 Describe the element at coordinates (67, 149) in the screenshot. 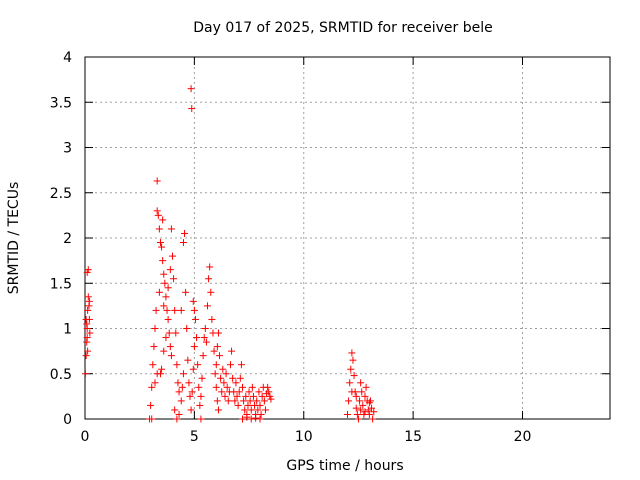

I see `y-tick-label: 3` at that location.